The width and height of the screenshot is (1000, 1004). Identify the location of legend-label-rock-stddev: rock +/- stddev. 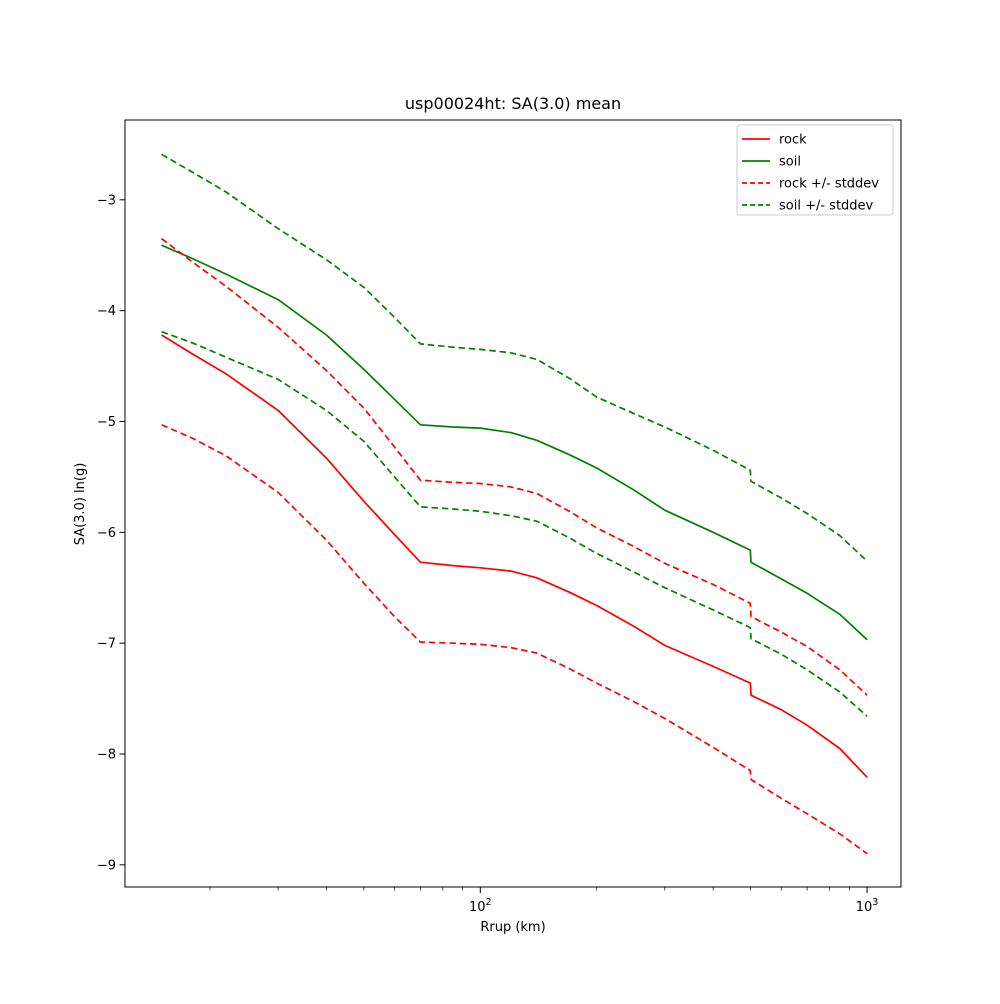
(829, 184).